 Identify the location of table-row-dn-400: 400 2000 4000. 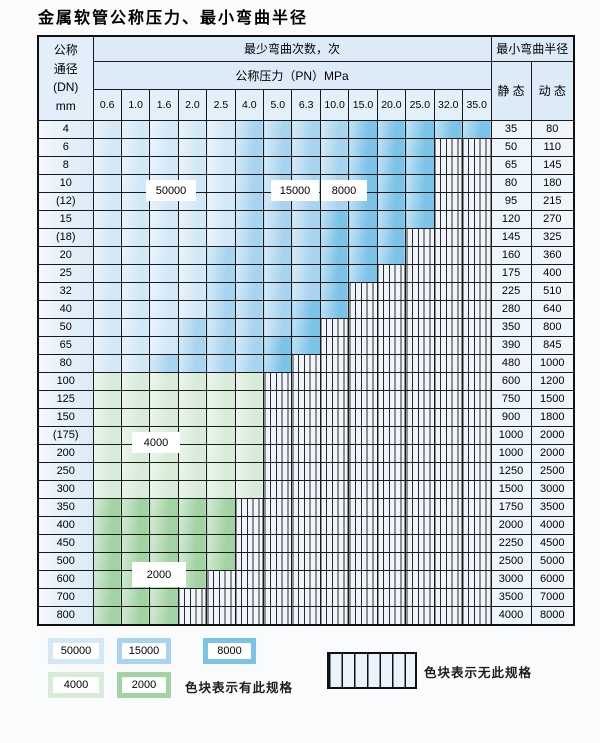
(306, 525).